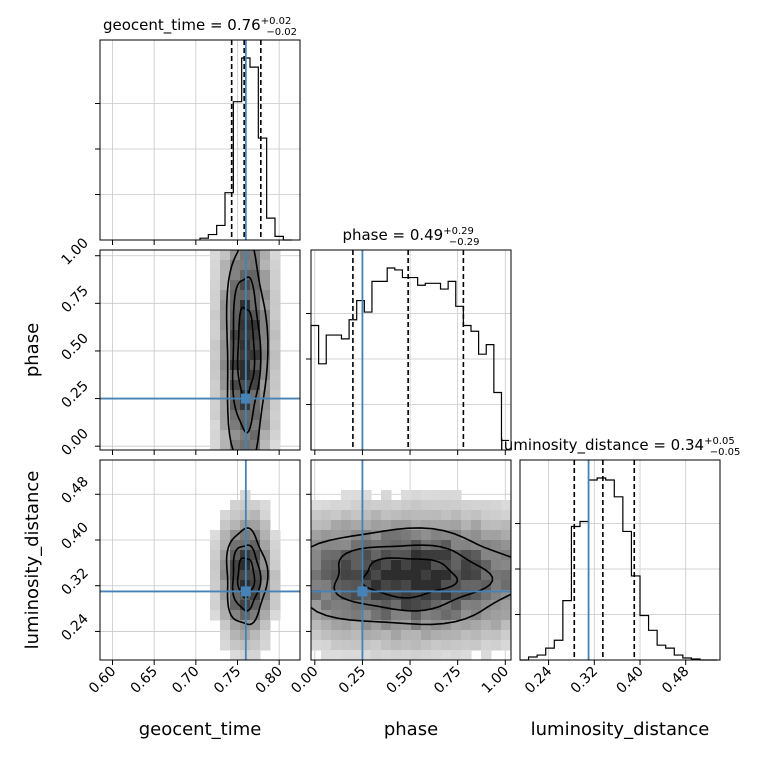 Image resolution: width=760 pixels, height=760 pixels. What do you see at coordinates (675, 680) in the screenshot?
I see `xtick-label-2-3: 0.48` at bounding box center [675, 680].